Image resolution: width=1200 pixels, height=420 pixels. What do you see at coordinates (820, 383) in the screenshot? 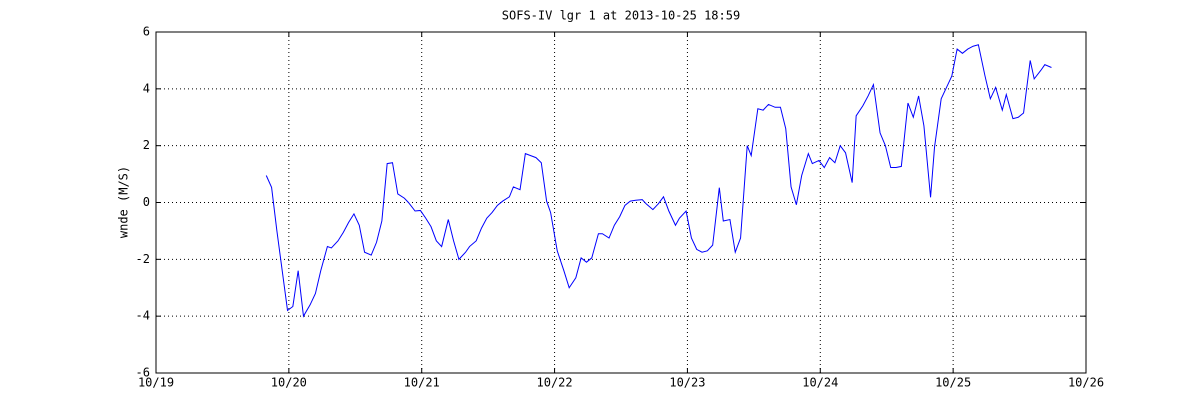
I see `x-tick-label: 10/24` at bounding box center [820, 383].